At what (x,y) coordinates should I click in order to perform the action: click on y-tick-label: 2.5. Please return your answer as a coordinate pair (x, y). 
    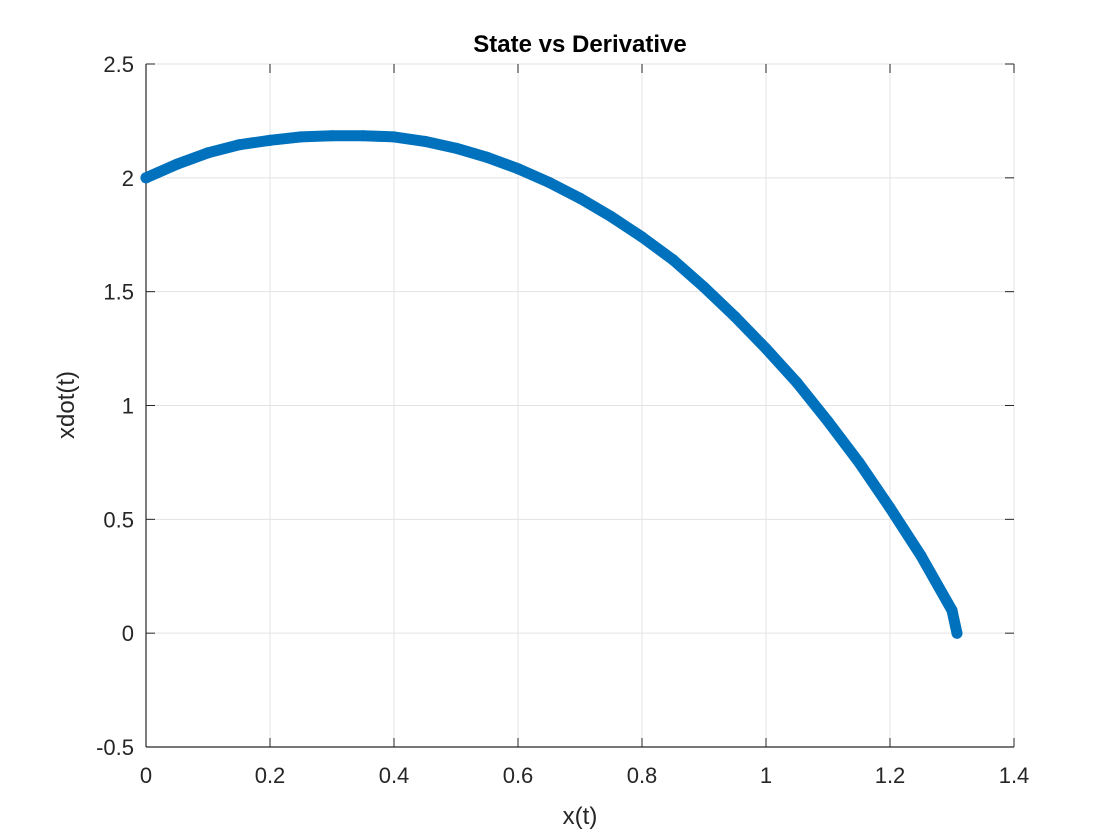
    Looking at the image, I should click on (118, 64).